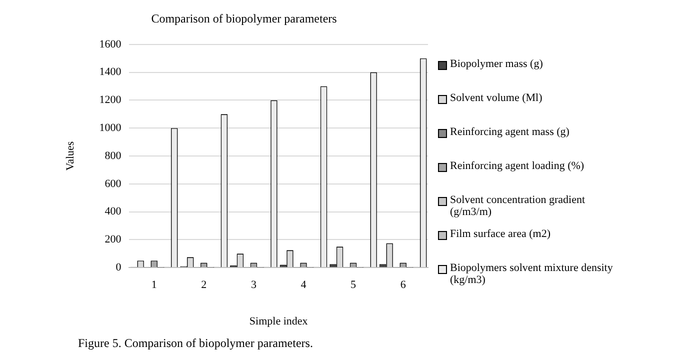 Image resolution: width=685 pixels, height=356 pixels. Describe the element at coordinates (195, 343) in the screenshot. I see `caption: Figure 5. Comparison of biopolymer parameters.` at that location.